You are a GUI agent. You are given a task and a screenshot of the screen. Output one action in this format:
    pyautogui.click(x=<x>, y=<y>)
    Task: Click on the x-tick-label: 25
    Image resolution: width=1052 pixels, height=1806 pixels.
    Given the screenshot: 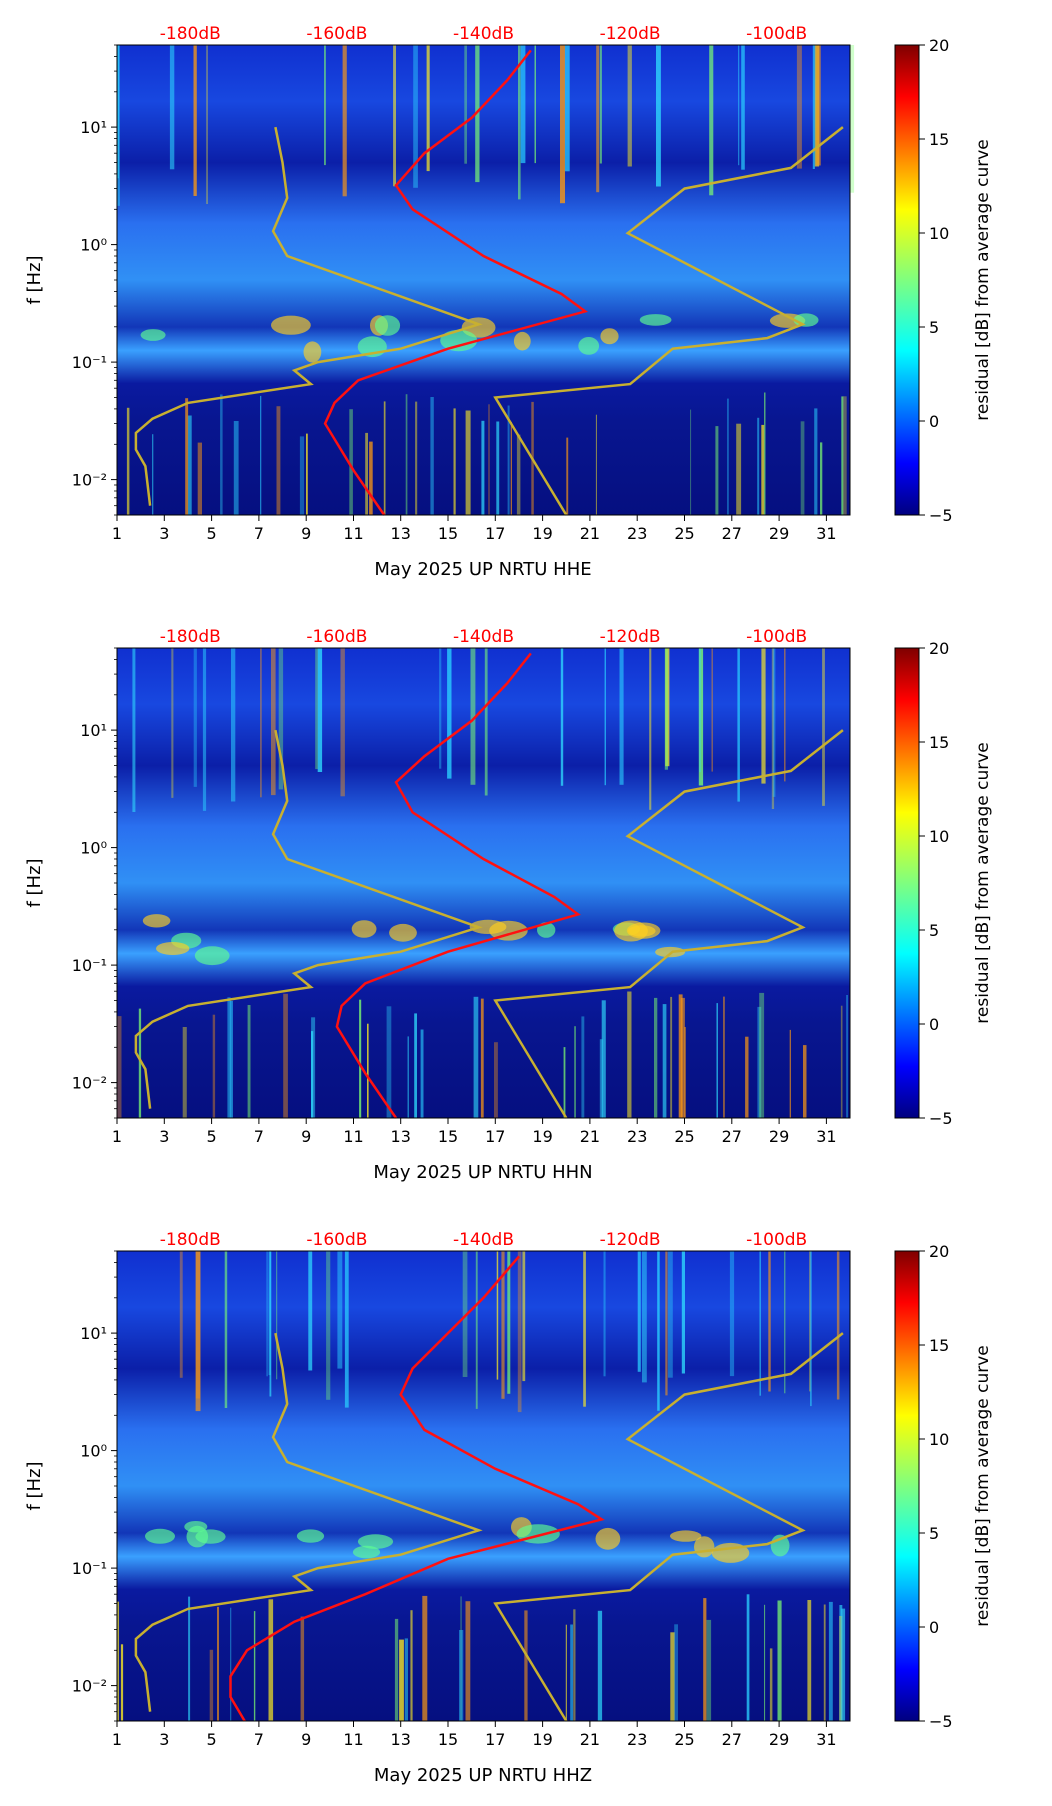 What is the action you would take?
    pyautogui.click(x=684, y=1136)
    